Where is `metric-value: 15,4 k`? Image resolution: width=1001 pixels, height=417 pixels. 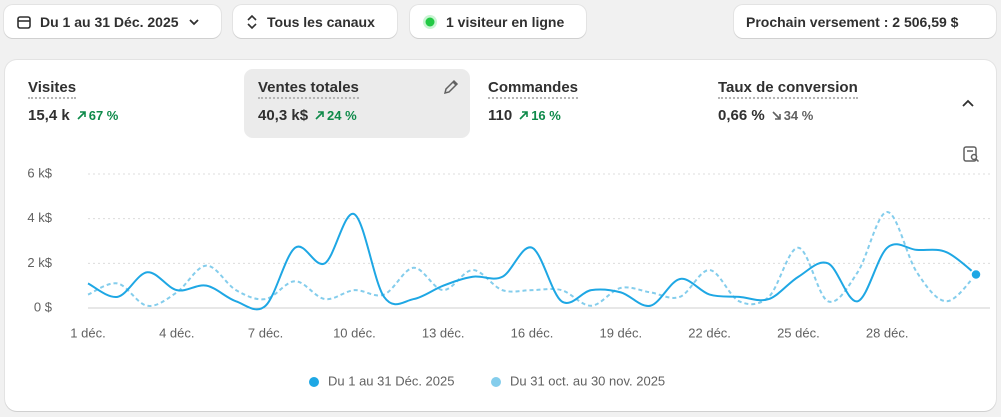 metric-value: 15,4 k is located at coordinates (49, 115).